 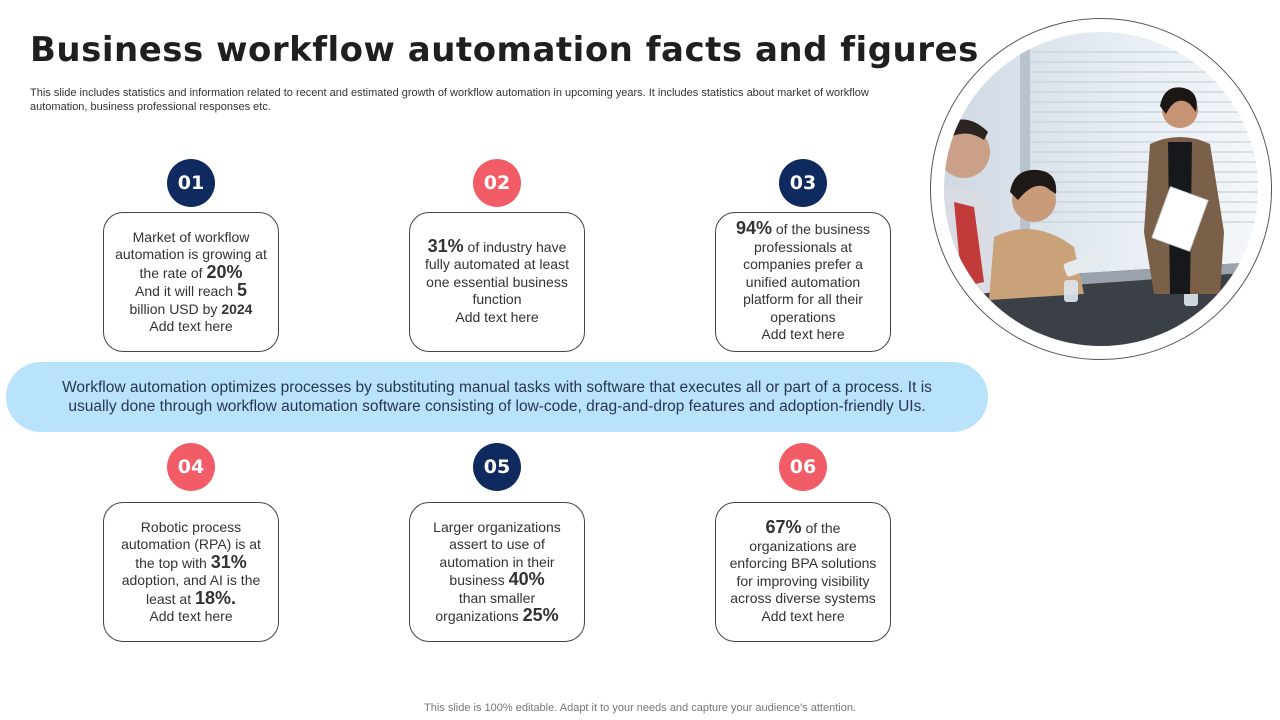 I want to click on fact-text-part: And it will reach, so click(x=184, y=291).